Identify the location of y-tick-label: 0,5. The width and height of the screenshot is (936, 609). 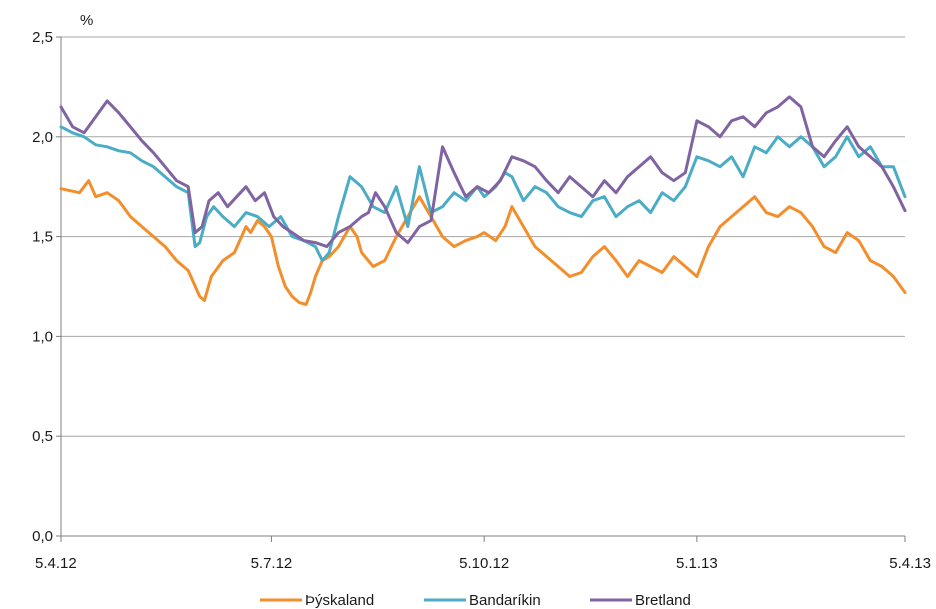
(42, 436).